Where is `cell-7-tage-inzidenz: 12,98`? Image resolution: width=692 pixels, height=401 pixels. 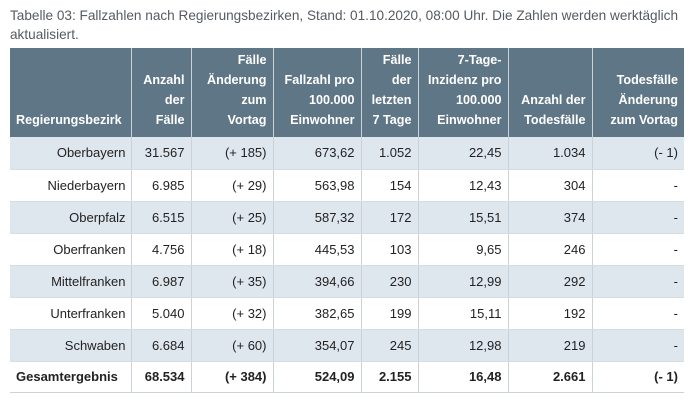
cell-7-tage-inzidenz: 12,98 is located at coordinates (463, 345).